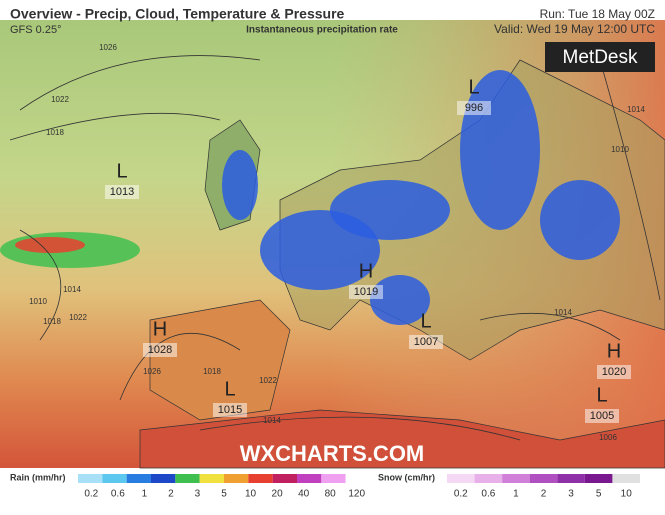  I want to click on land-iberia, so click(220, 360).